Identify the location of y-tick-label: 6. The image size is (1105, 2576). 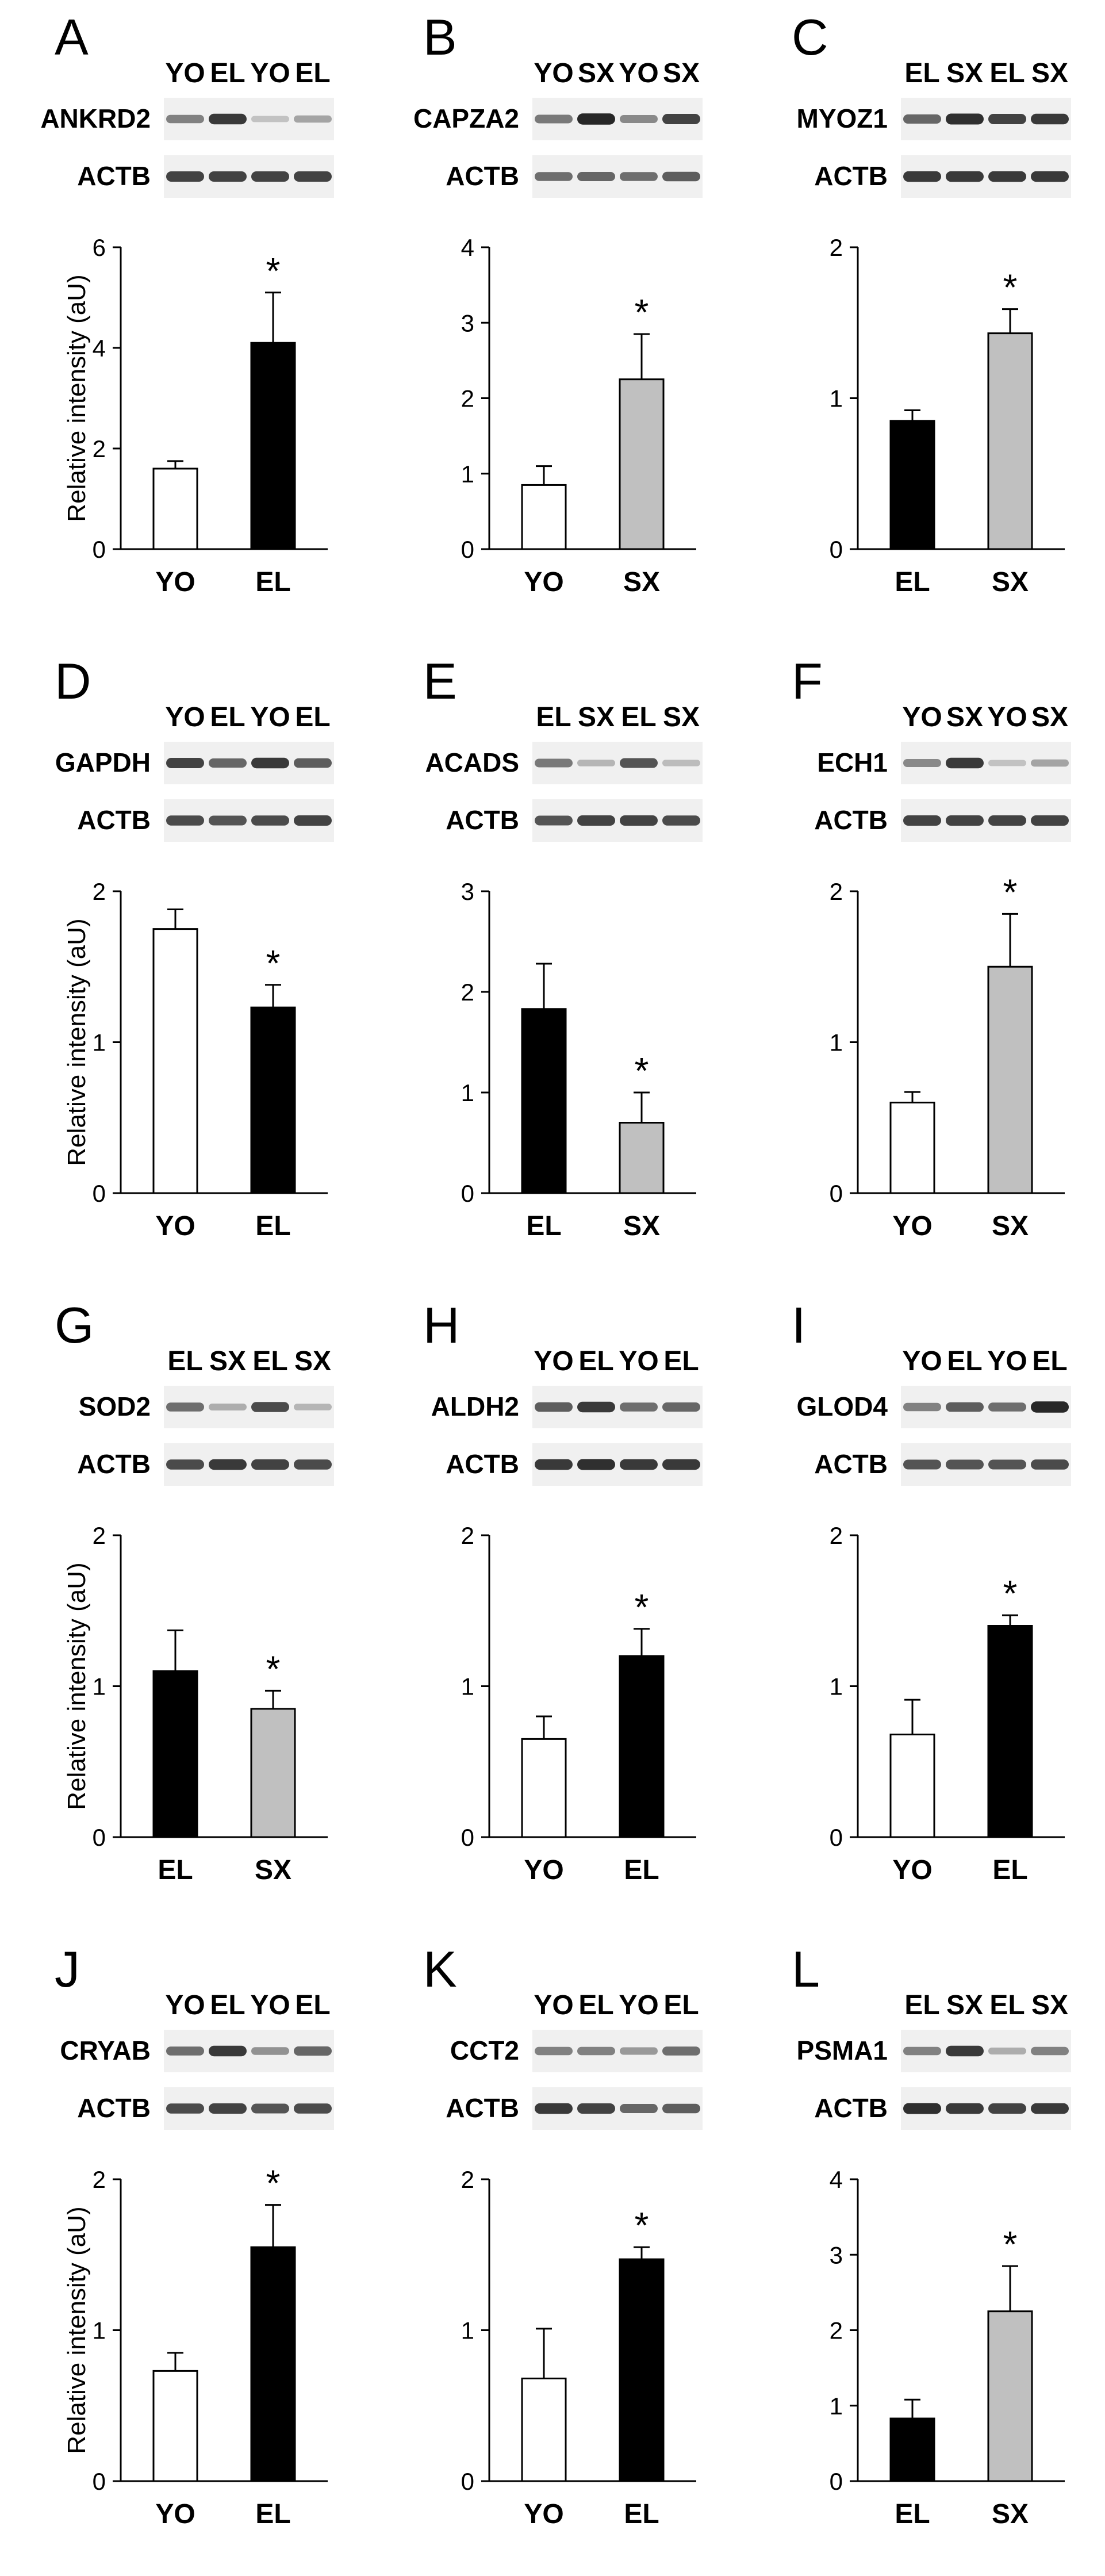
(99, 247).